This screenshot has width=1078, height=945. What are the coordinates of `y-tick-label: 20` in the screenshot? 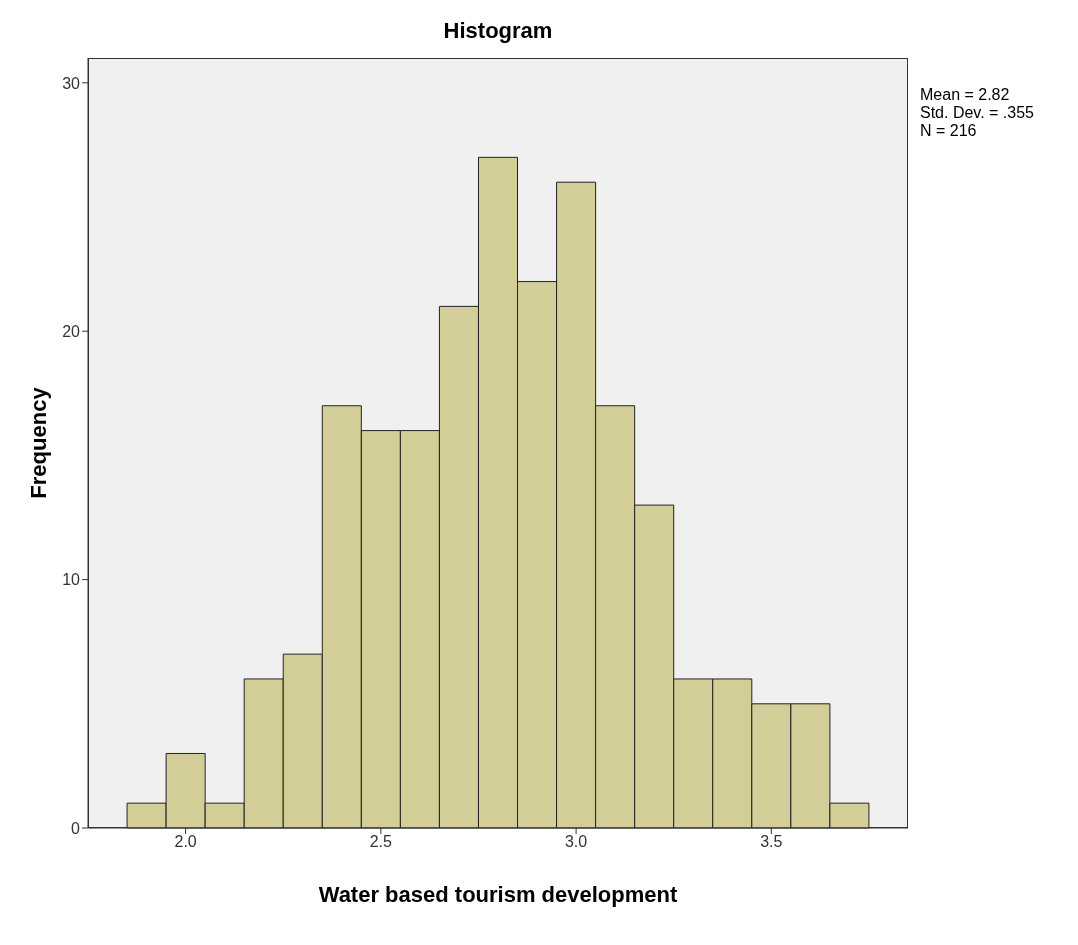 It's located at (71, 331).